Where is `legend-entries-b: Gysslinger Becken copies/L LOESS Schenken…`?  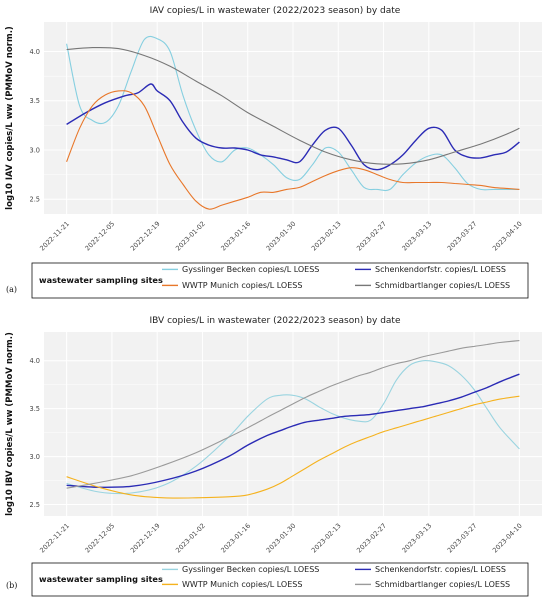
legend-entries-b: Gysslinger Becken copies/L LOESS Schenken… is located at coordinates (336, 577).